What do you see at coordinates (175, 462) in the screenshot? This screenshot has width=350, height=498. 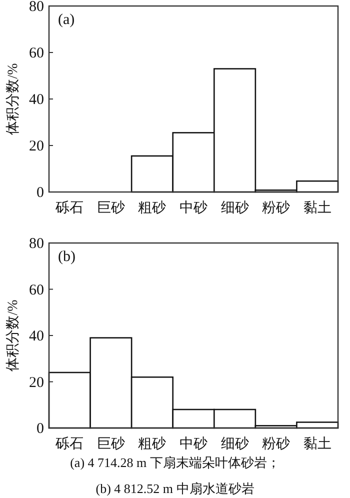 I see `text: (a) 4 714.28 m 下扇末端朵叶体砂岩；` at bounding box center [175, 462].